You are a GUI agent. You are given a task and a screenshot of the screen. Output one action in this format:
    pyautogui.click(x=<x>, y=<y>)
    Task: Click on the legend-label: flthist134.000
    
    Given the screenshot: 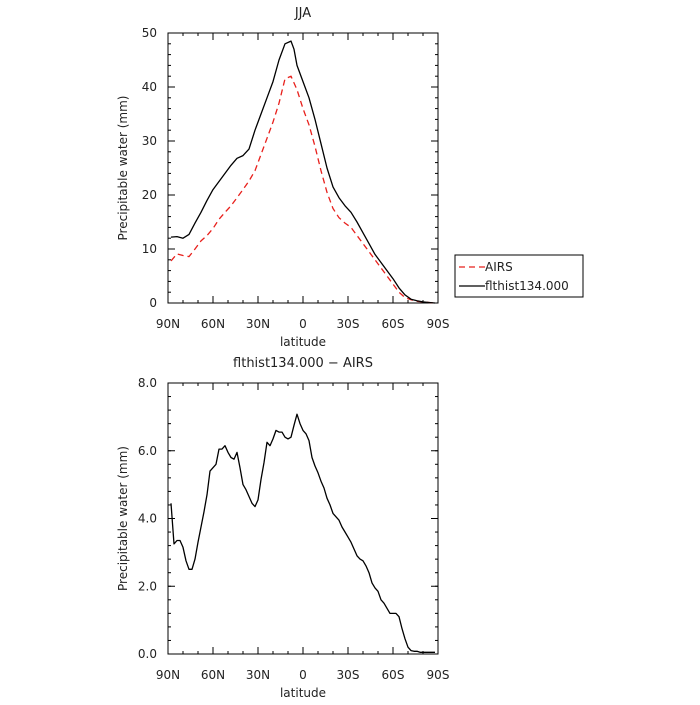 What is the action you would take?
    pyautogui.click(x=527, y=286)
    